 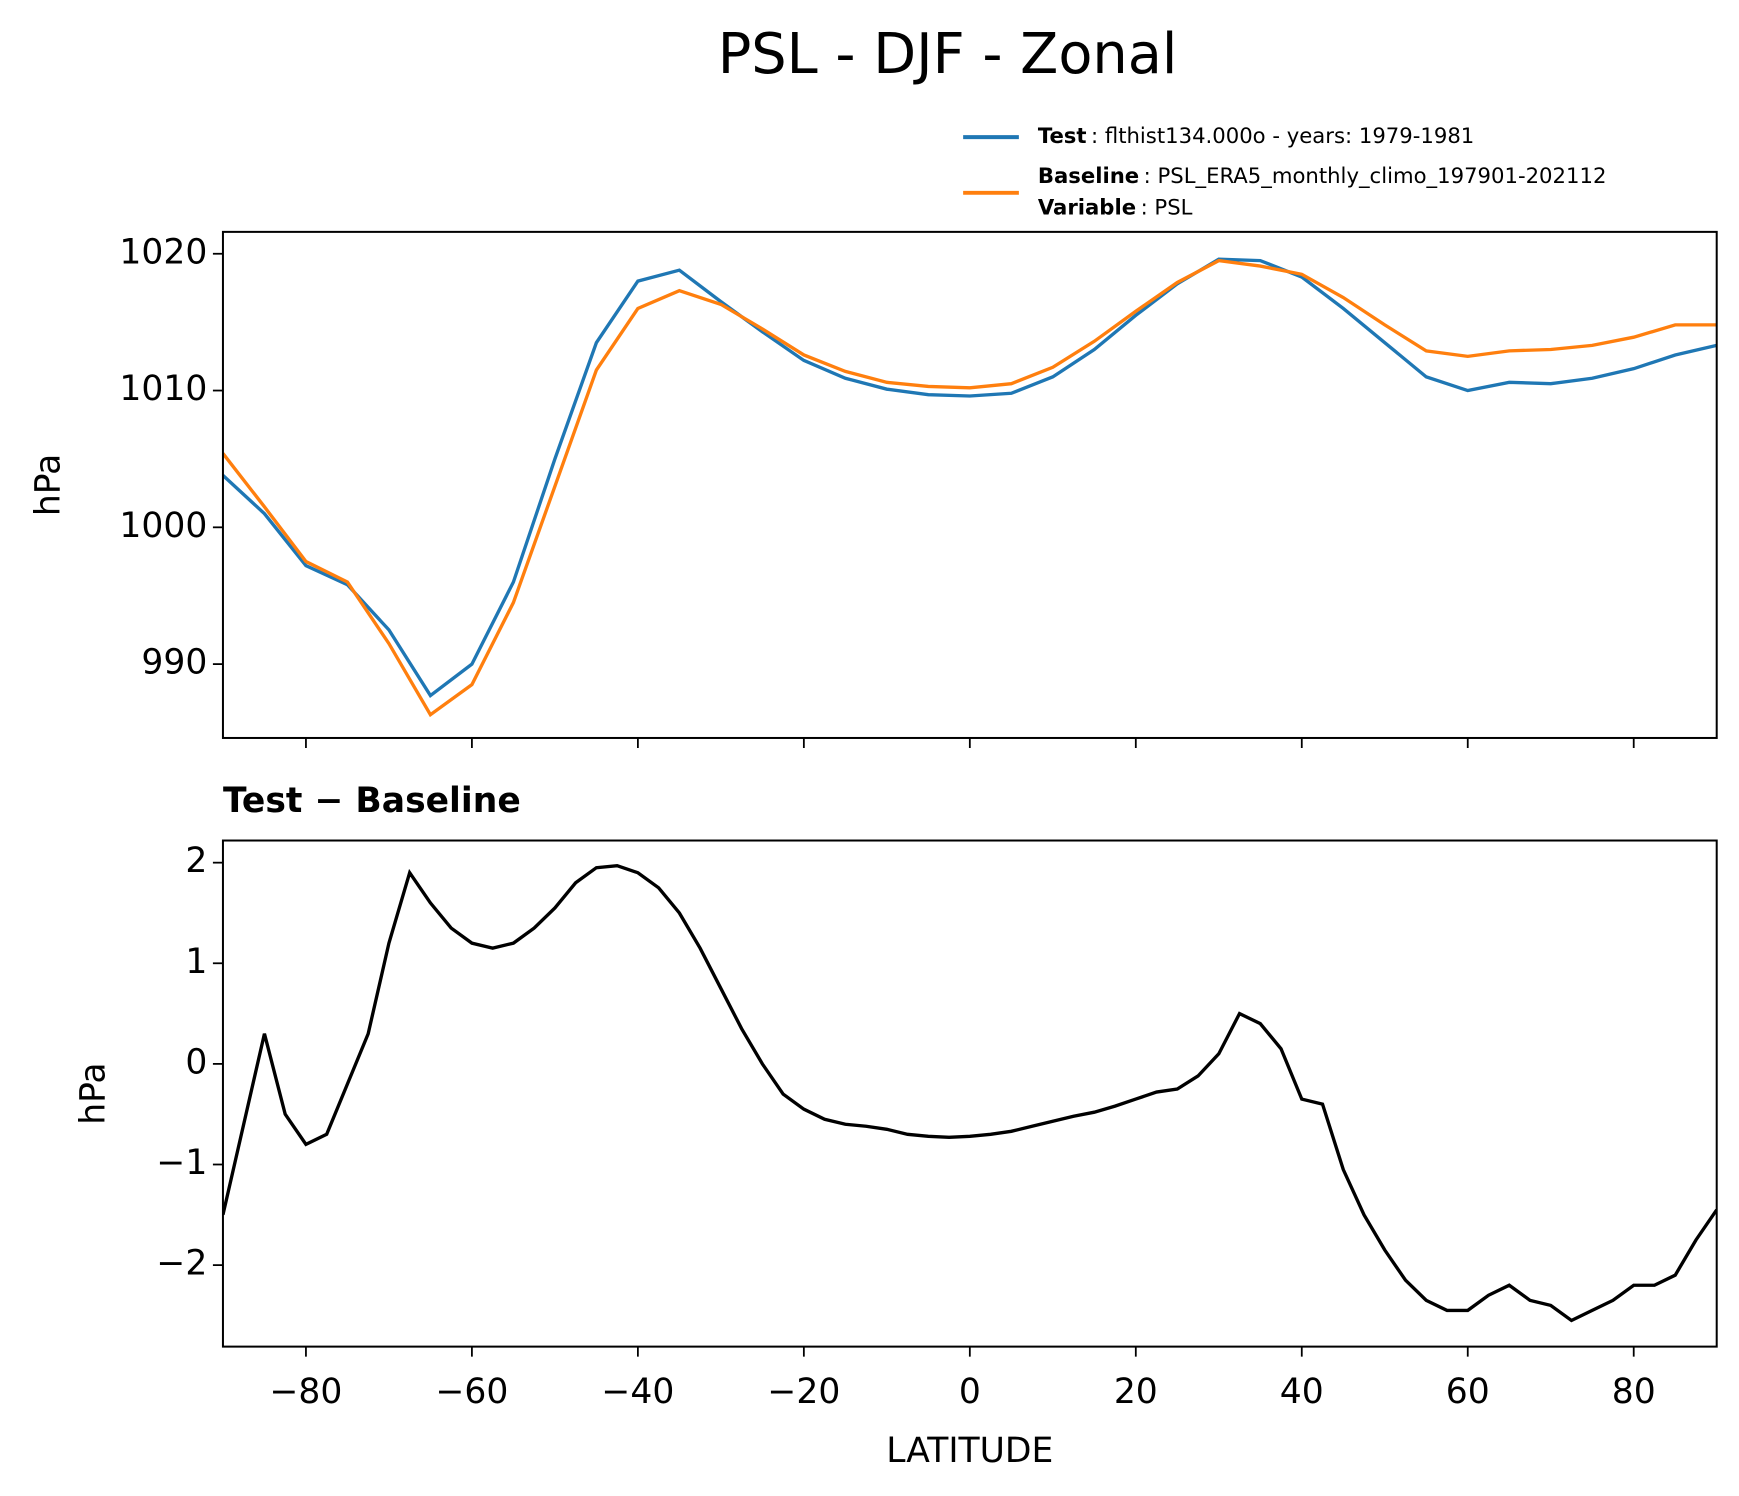 What do you see at coordinates (163, 526) in the screenshot?
I see `y-tick-label: 1000` at bounding box center [163, 526].